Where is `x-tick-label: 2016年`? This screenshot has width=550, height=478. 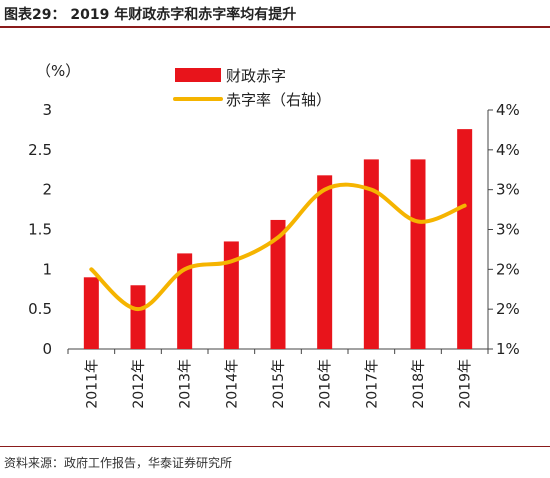
x-tick-label: 2016年 is located at coordinates (326, 384).